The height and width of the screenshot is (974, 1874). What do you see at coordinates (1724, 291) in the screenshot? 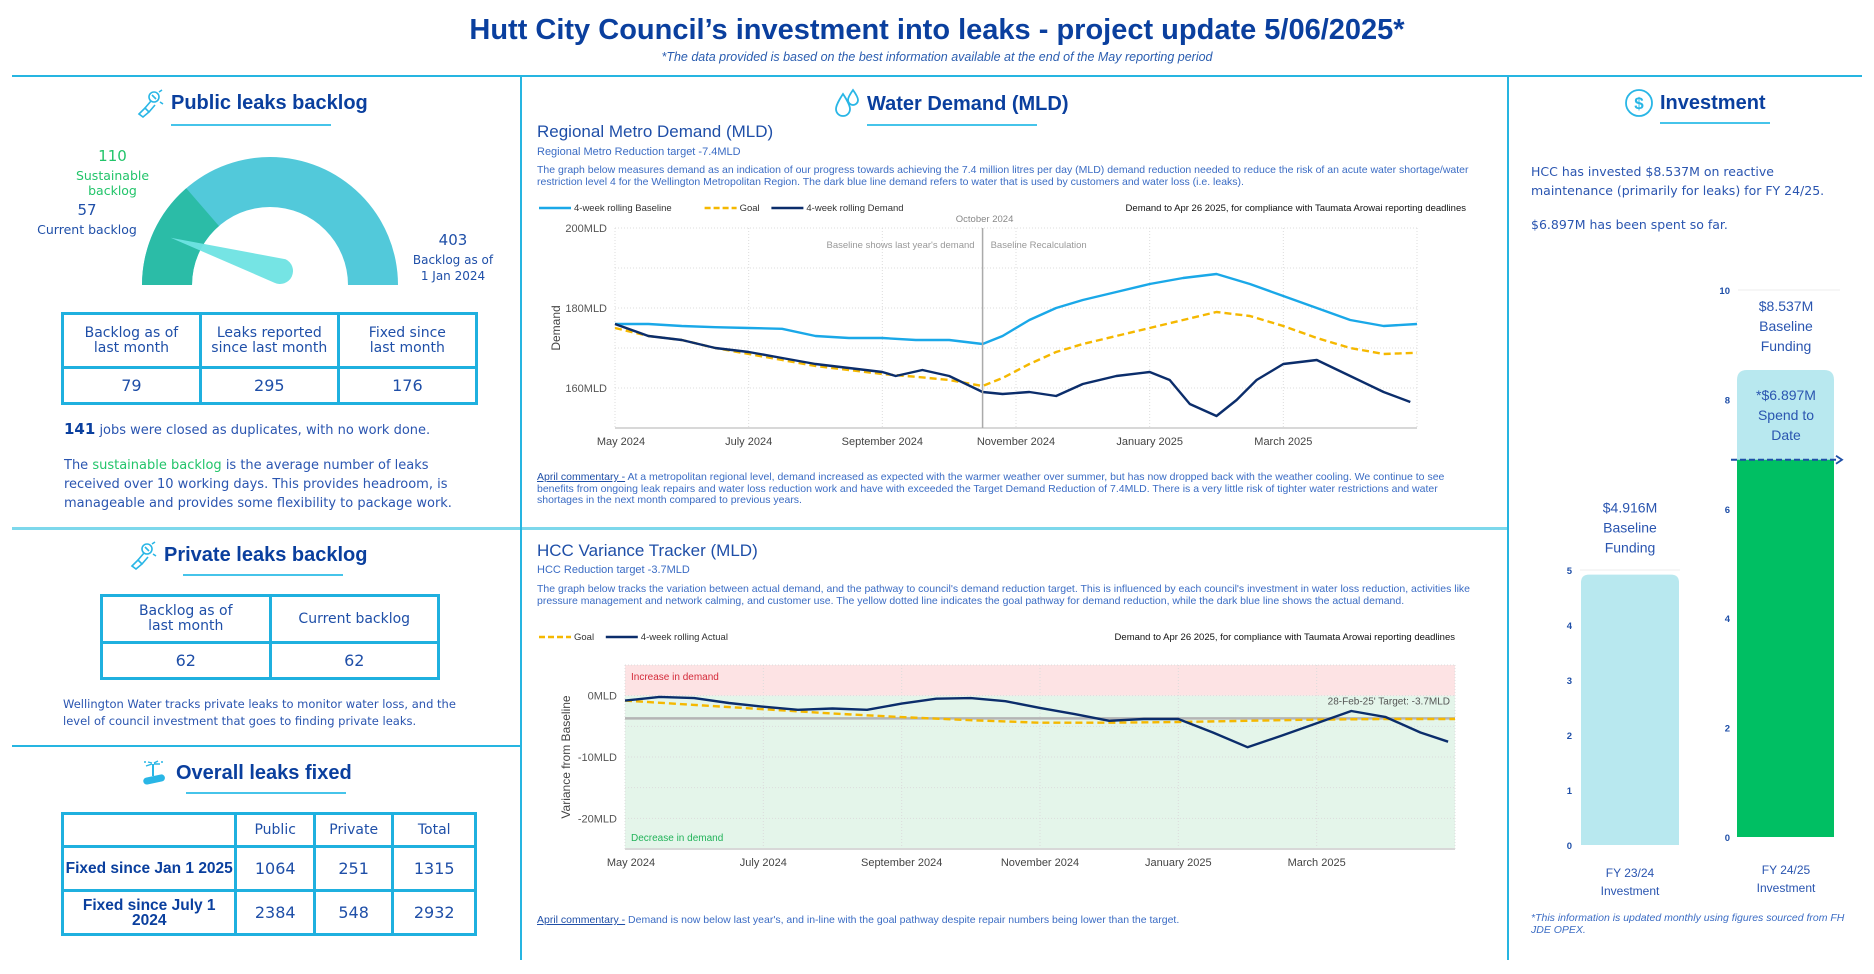
I see `right-axis-tick: 10` at bounding box center [1724, 291].